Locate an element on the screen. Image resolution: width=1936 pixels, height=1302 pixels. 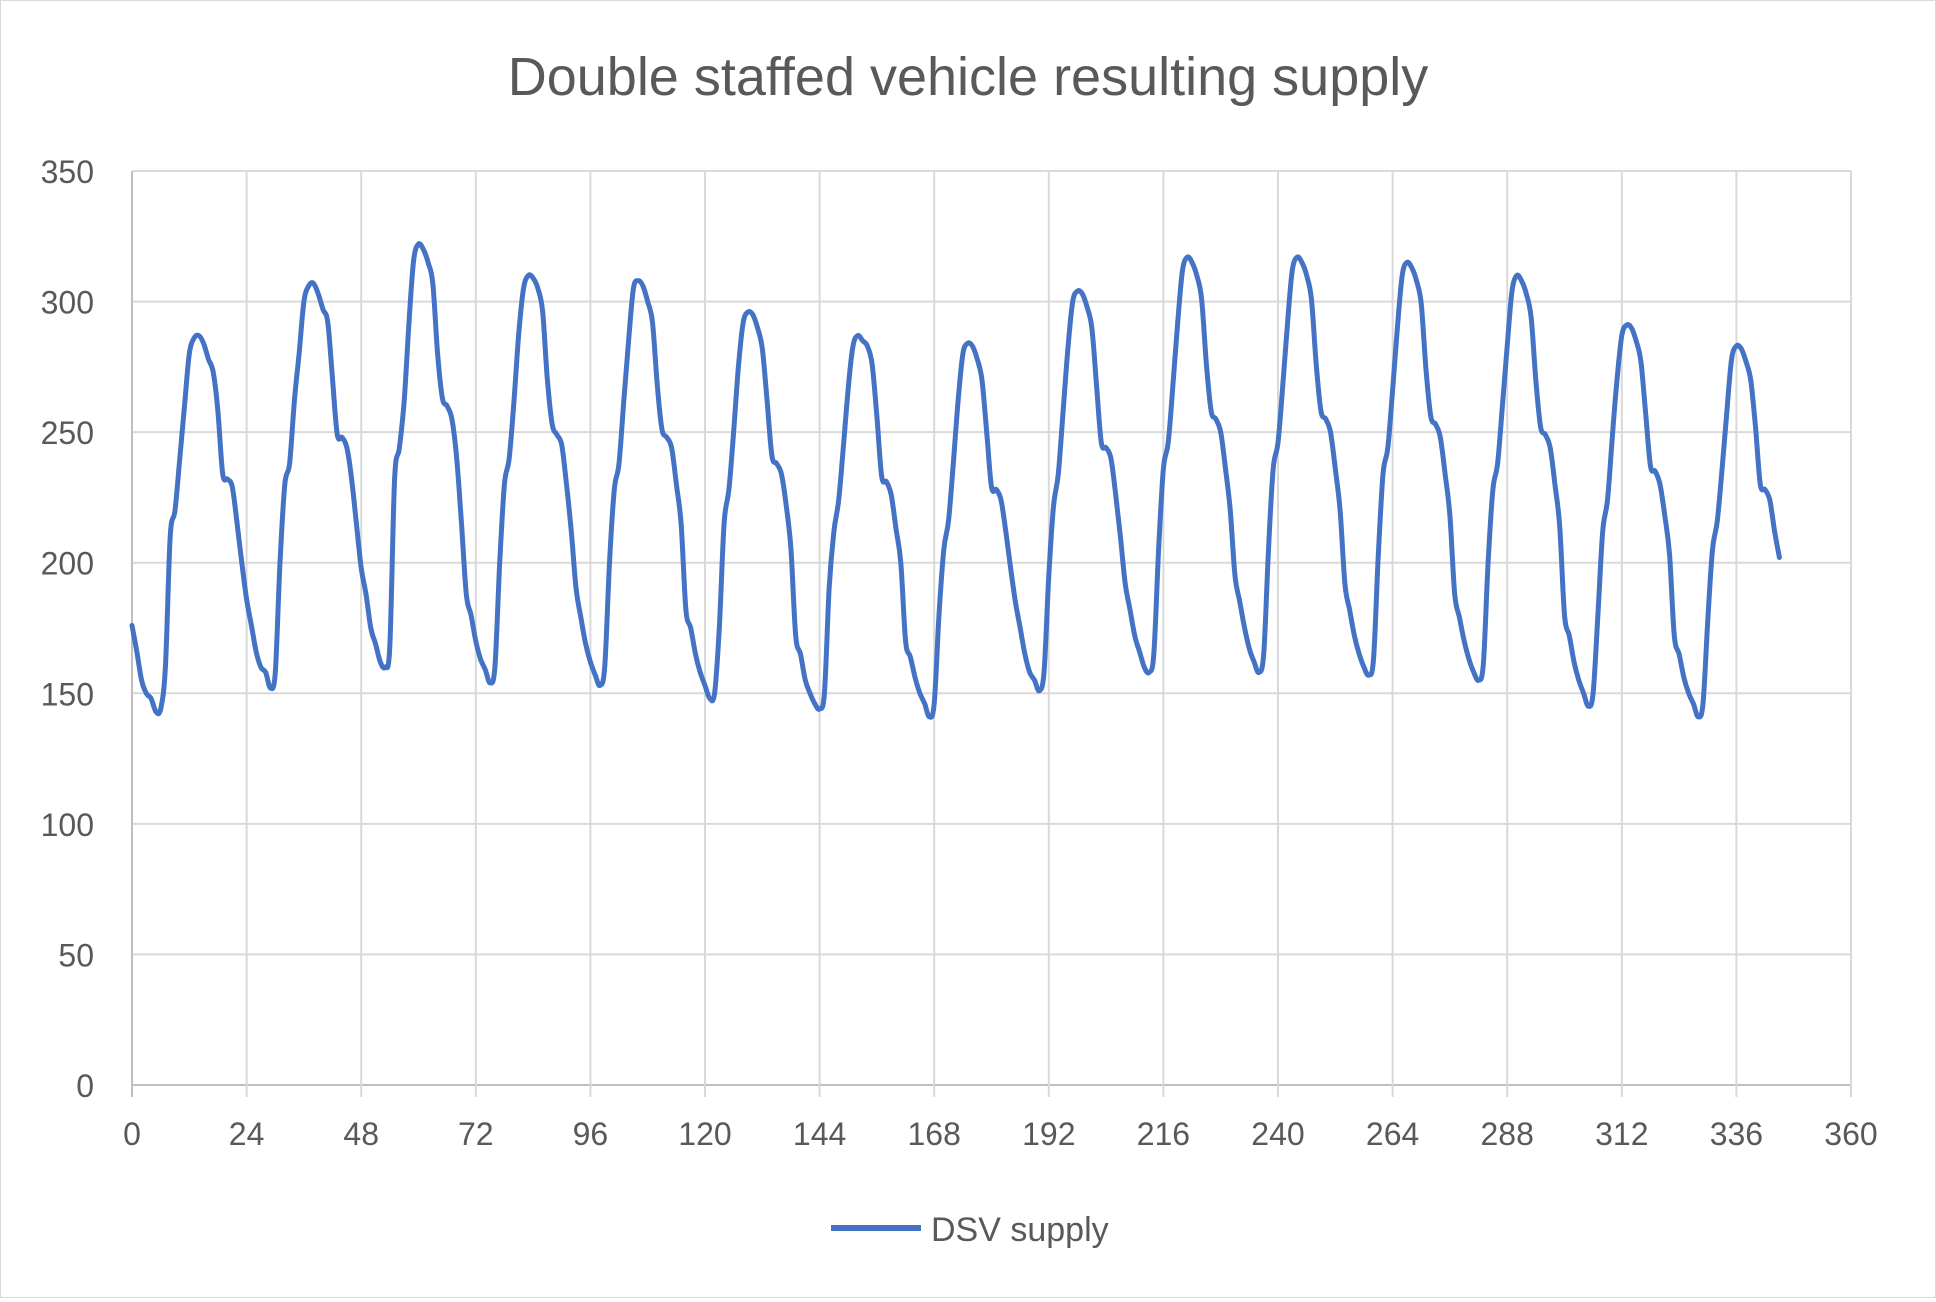
y-tick-label-100: 100 is located at coordinates (67, 825).